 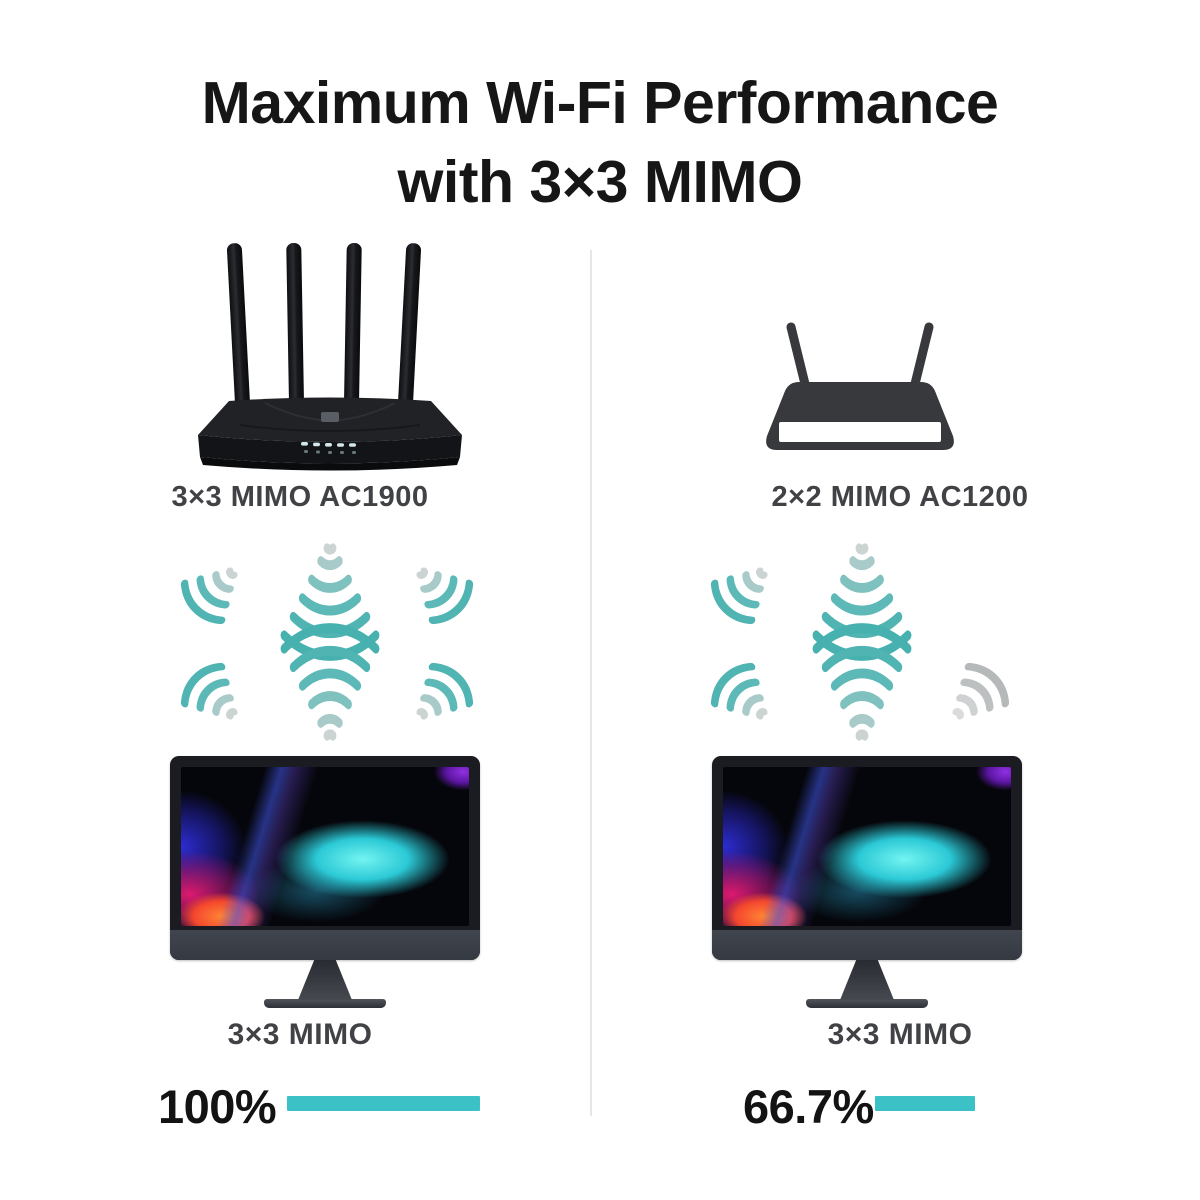 I want to click on page-title: Maximum Wi-Fi Performance with 3×3 MIMO, so click(x=600, y=143).